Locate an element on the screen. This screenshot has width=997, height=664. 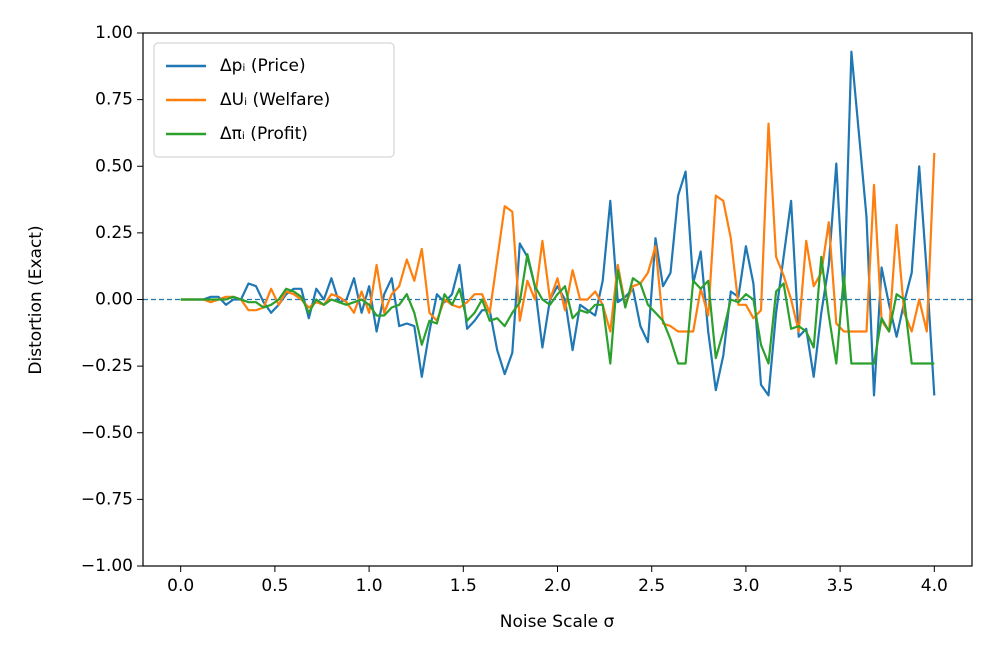
y-tick-label: −0.50 is located at coordinates (107, 433).